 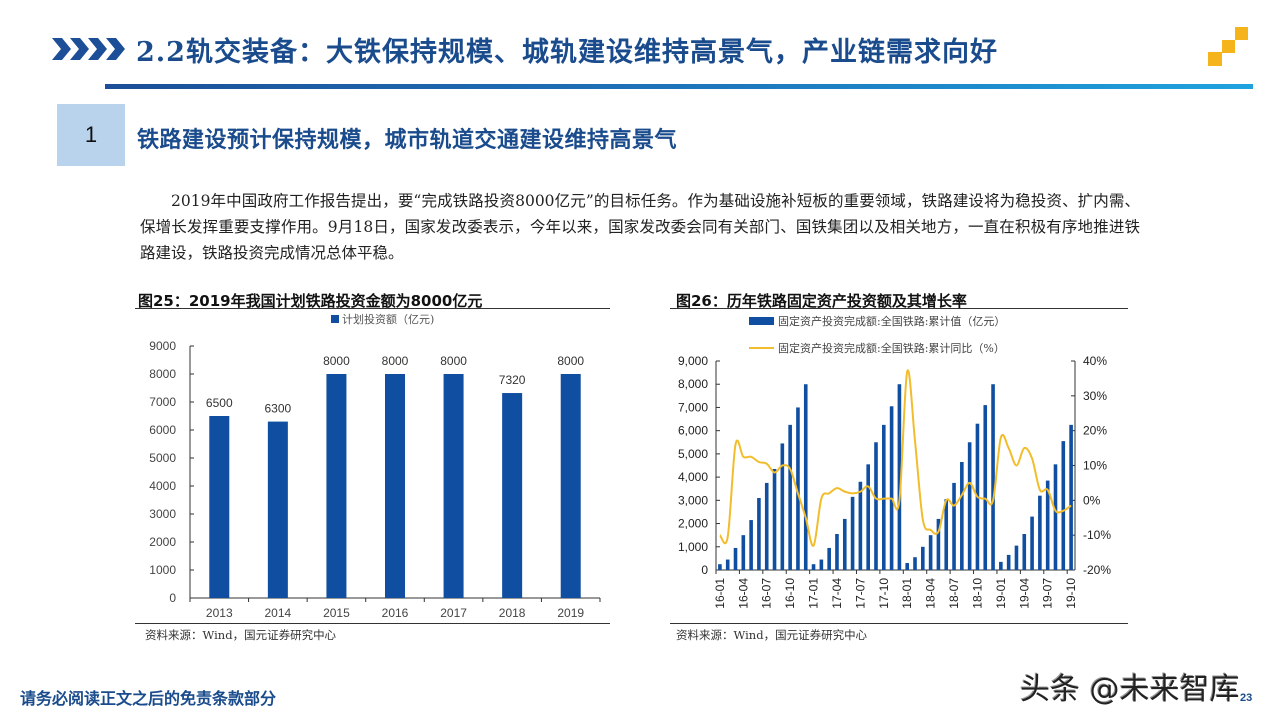 I want to click on svg-text: -10%, so click(x=1097, y=535).